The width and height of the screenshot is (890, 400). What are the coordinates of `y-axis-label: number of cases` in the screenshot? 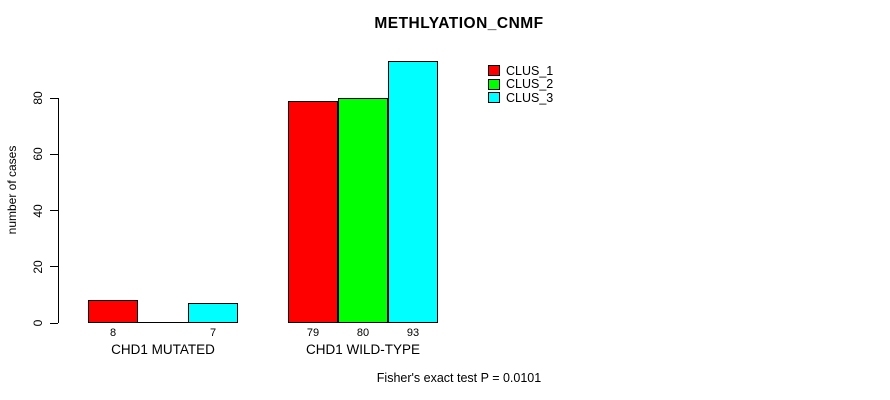 It's located at (12, 190).